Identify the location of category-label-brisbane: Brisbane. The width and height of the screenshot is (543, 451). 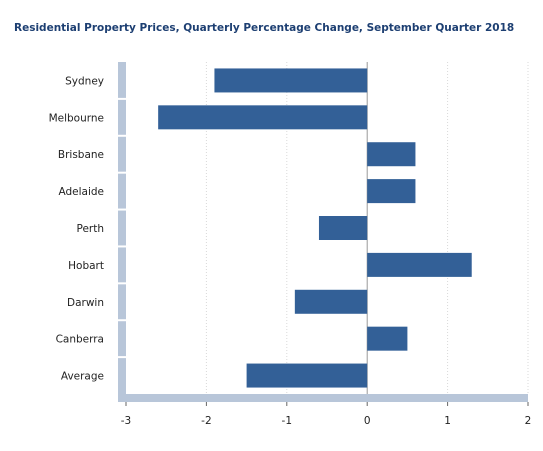
(81, 155).